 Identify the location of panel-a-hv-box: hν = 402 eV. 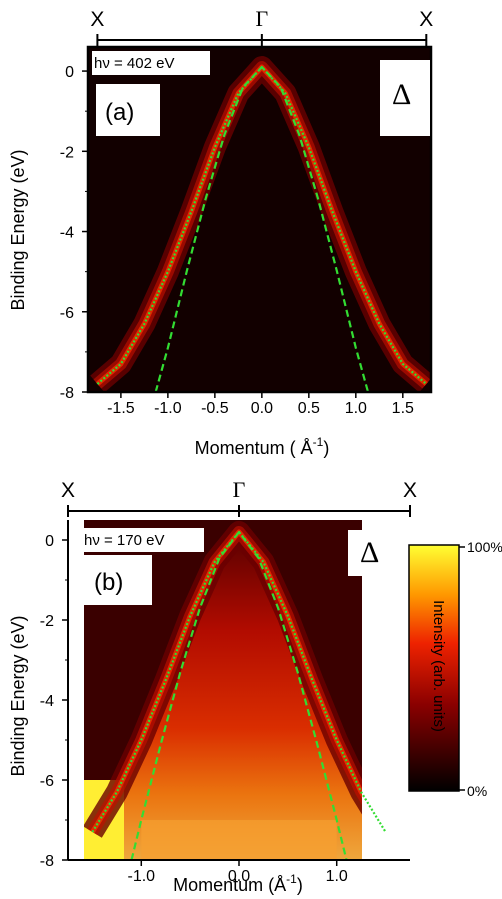
(151, 63).